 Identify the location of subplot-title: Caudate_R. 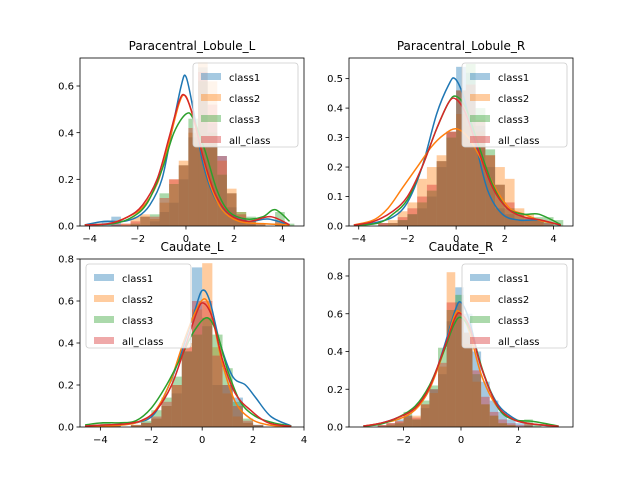
(461, 247).